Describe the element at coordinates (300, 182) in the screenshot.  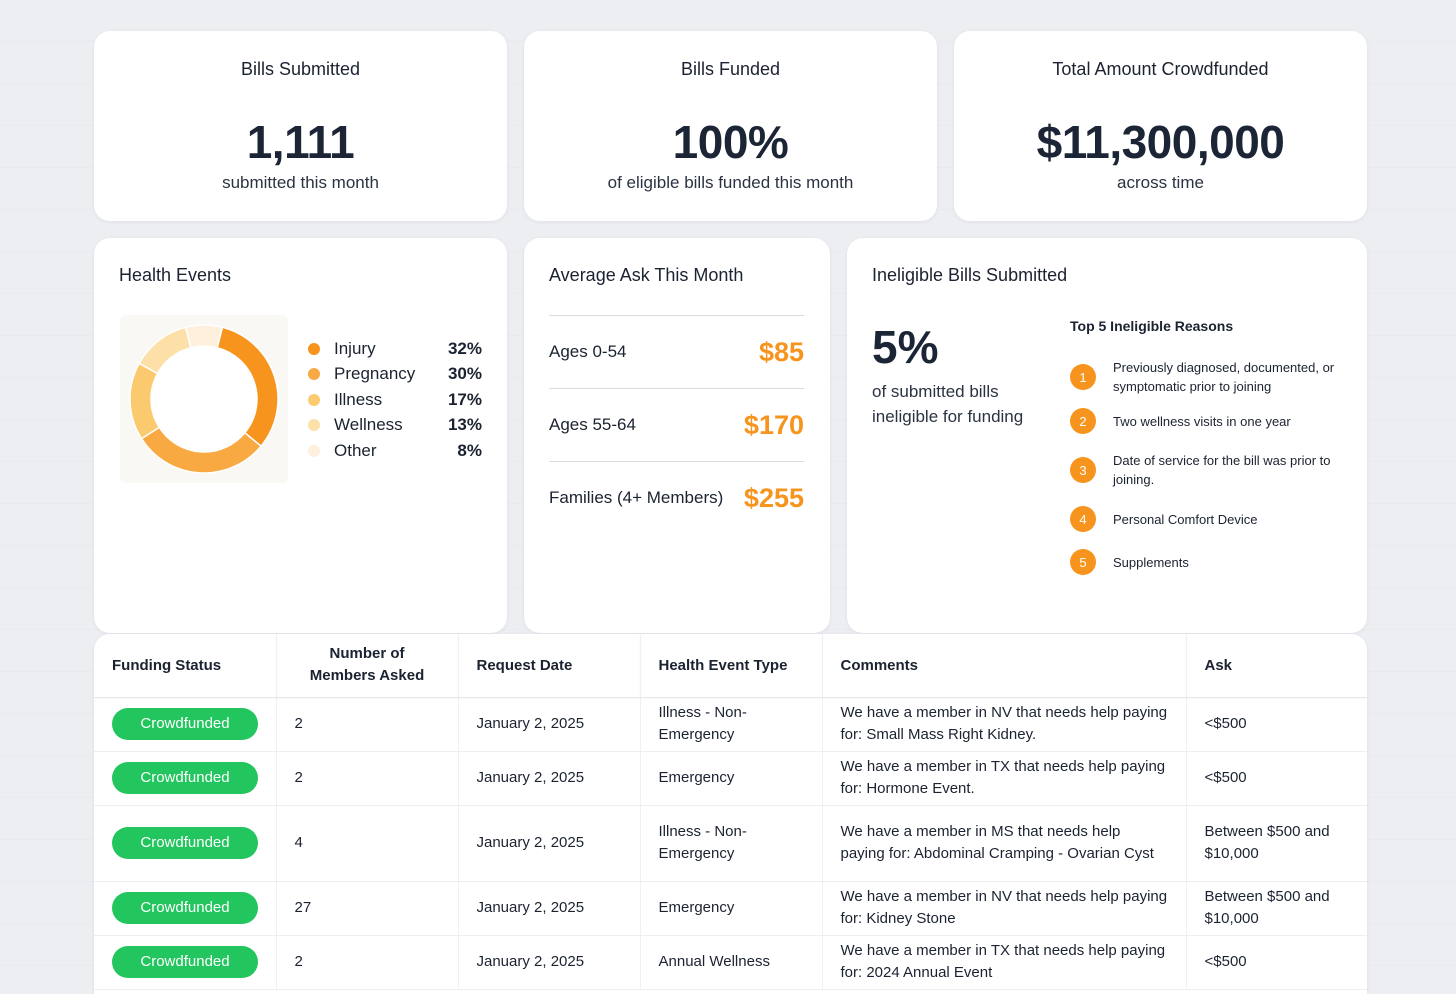
I see `kpi-subtitle: submitted this month` at that location.